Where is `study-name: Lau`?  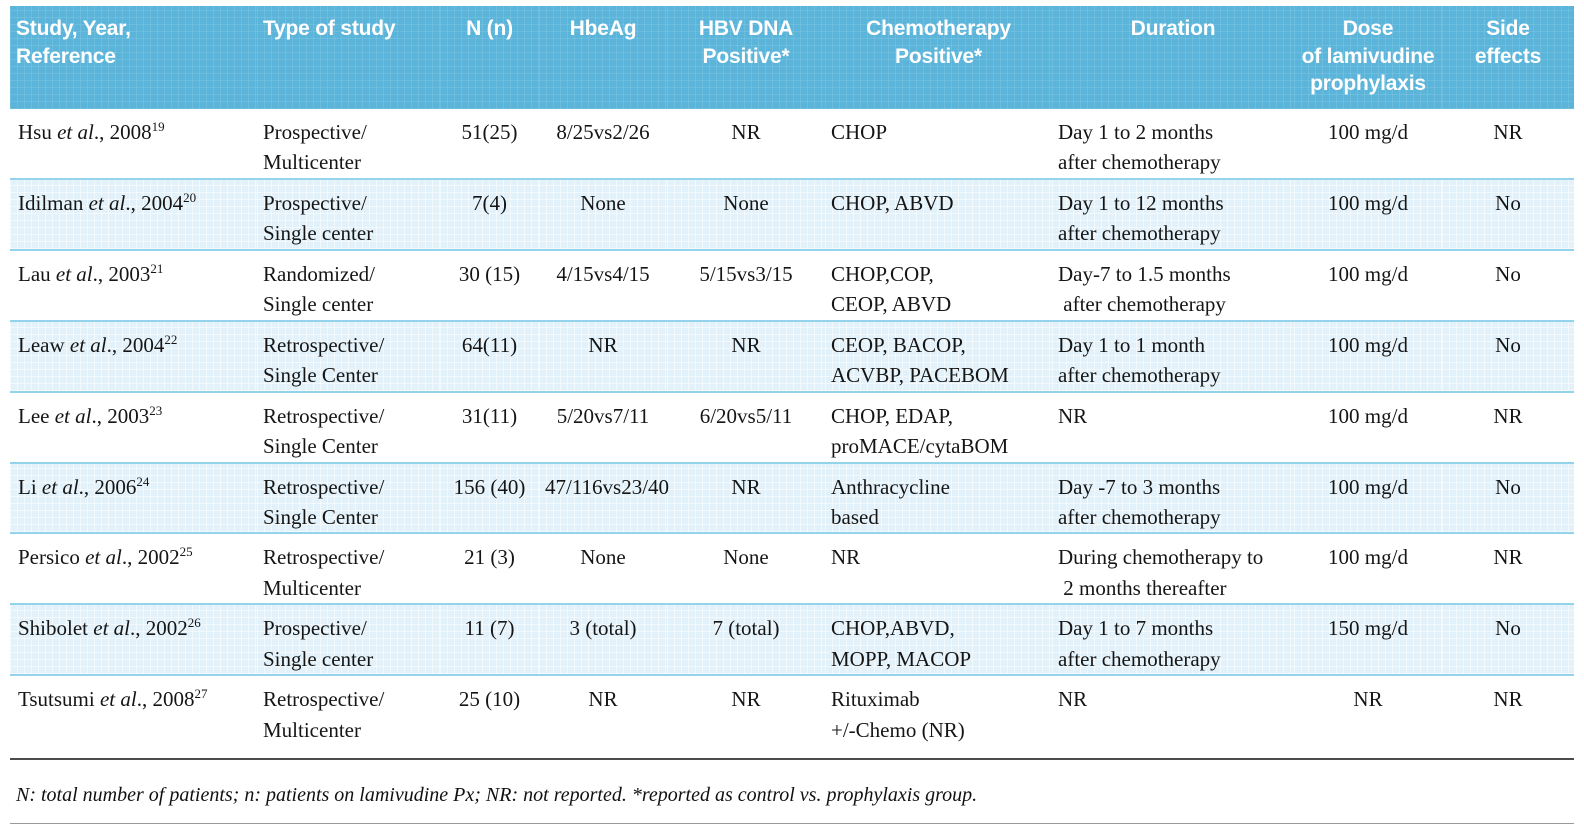
study-name: Lau is located at coordinates (37, 273).